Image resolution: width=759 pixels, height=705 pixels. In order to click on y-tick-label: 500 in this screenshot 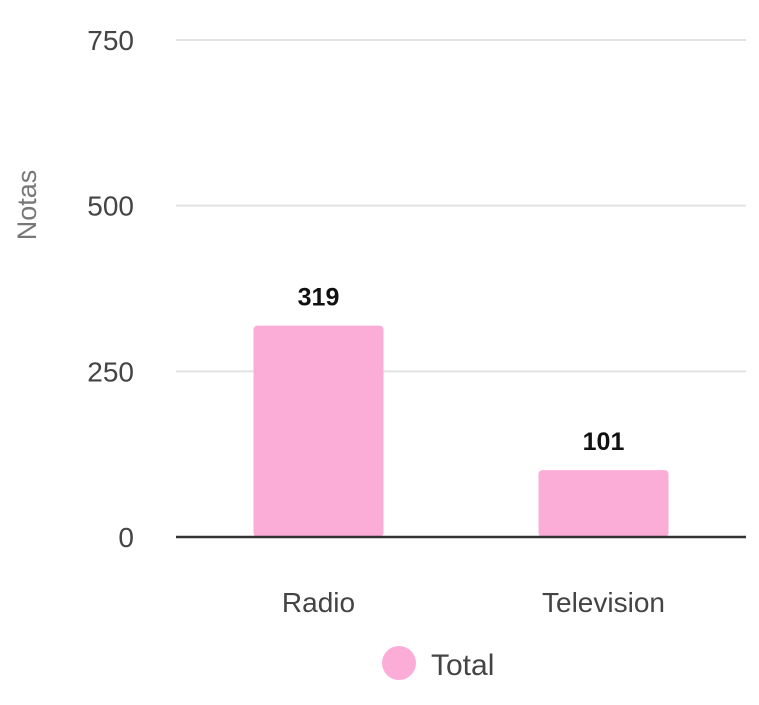, I will do `click(110, 206)`.